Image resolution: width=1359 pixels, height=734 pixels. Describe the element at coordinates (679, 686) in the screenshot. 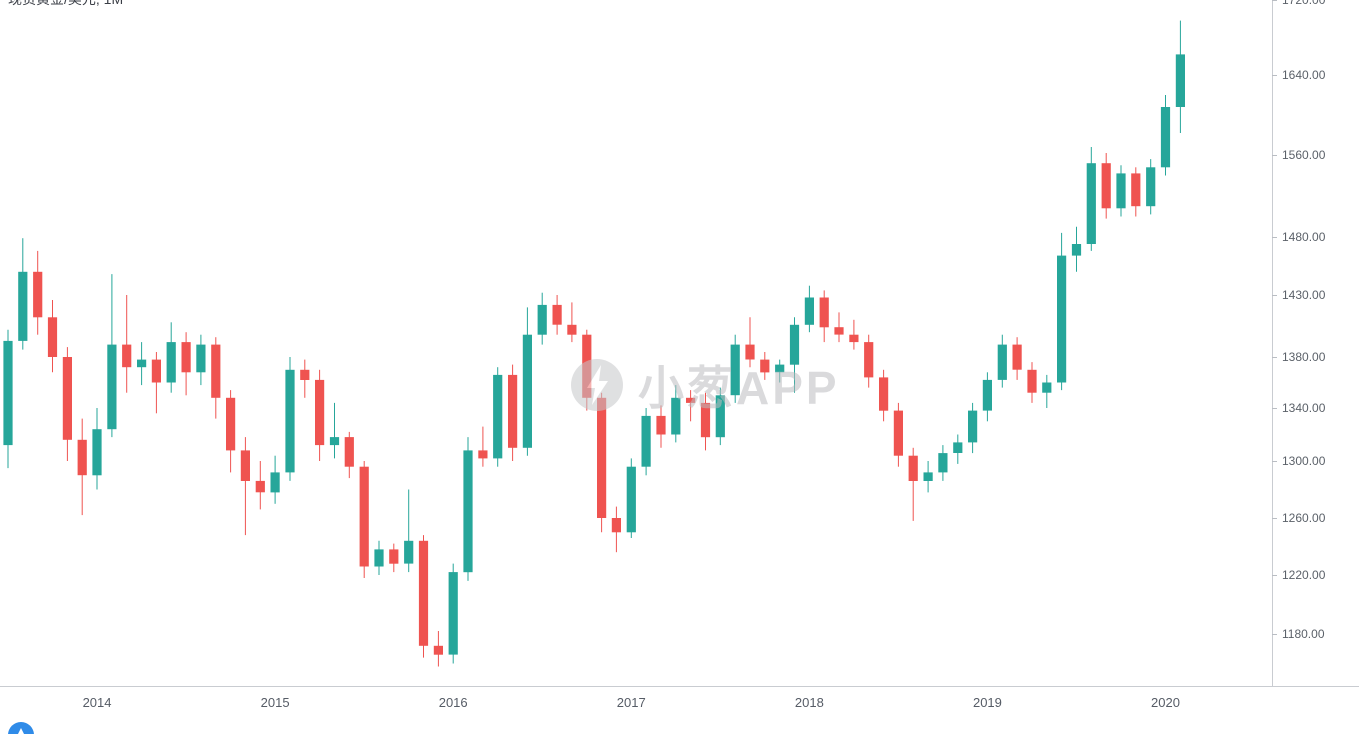

I see `time-axis-line` at that location.